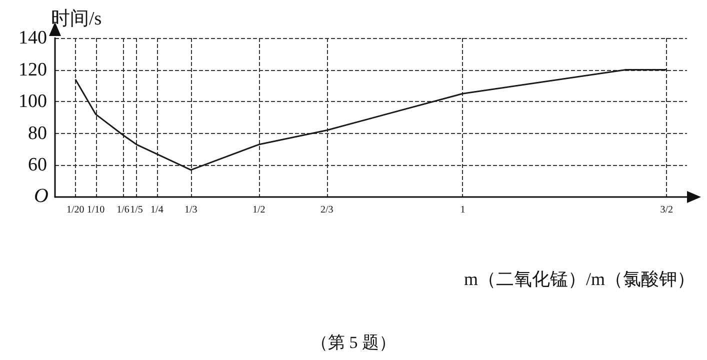 The image size is (707, 360). Describe the element at coordinates (191, 210) in the screenshot. I see `x-tick-label: 1/3` at that location.